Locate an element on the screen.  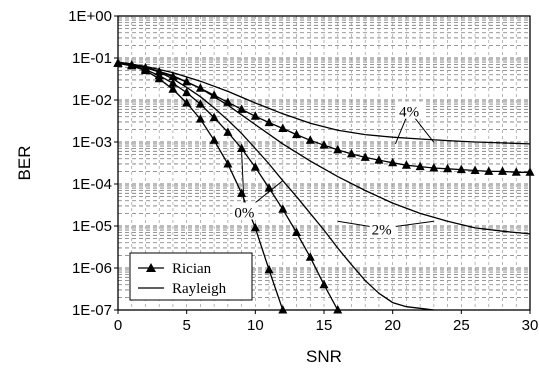
legend: Rician Rayleigh is located at coordinates (191, 276).